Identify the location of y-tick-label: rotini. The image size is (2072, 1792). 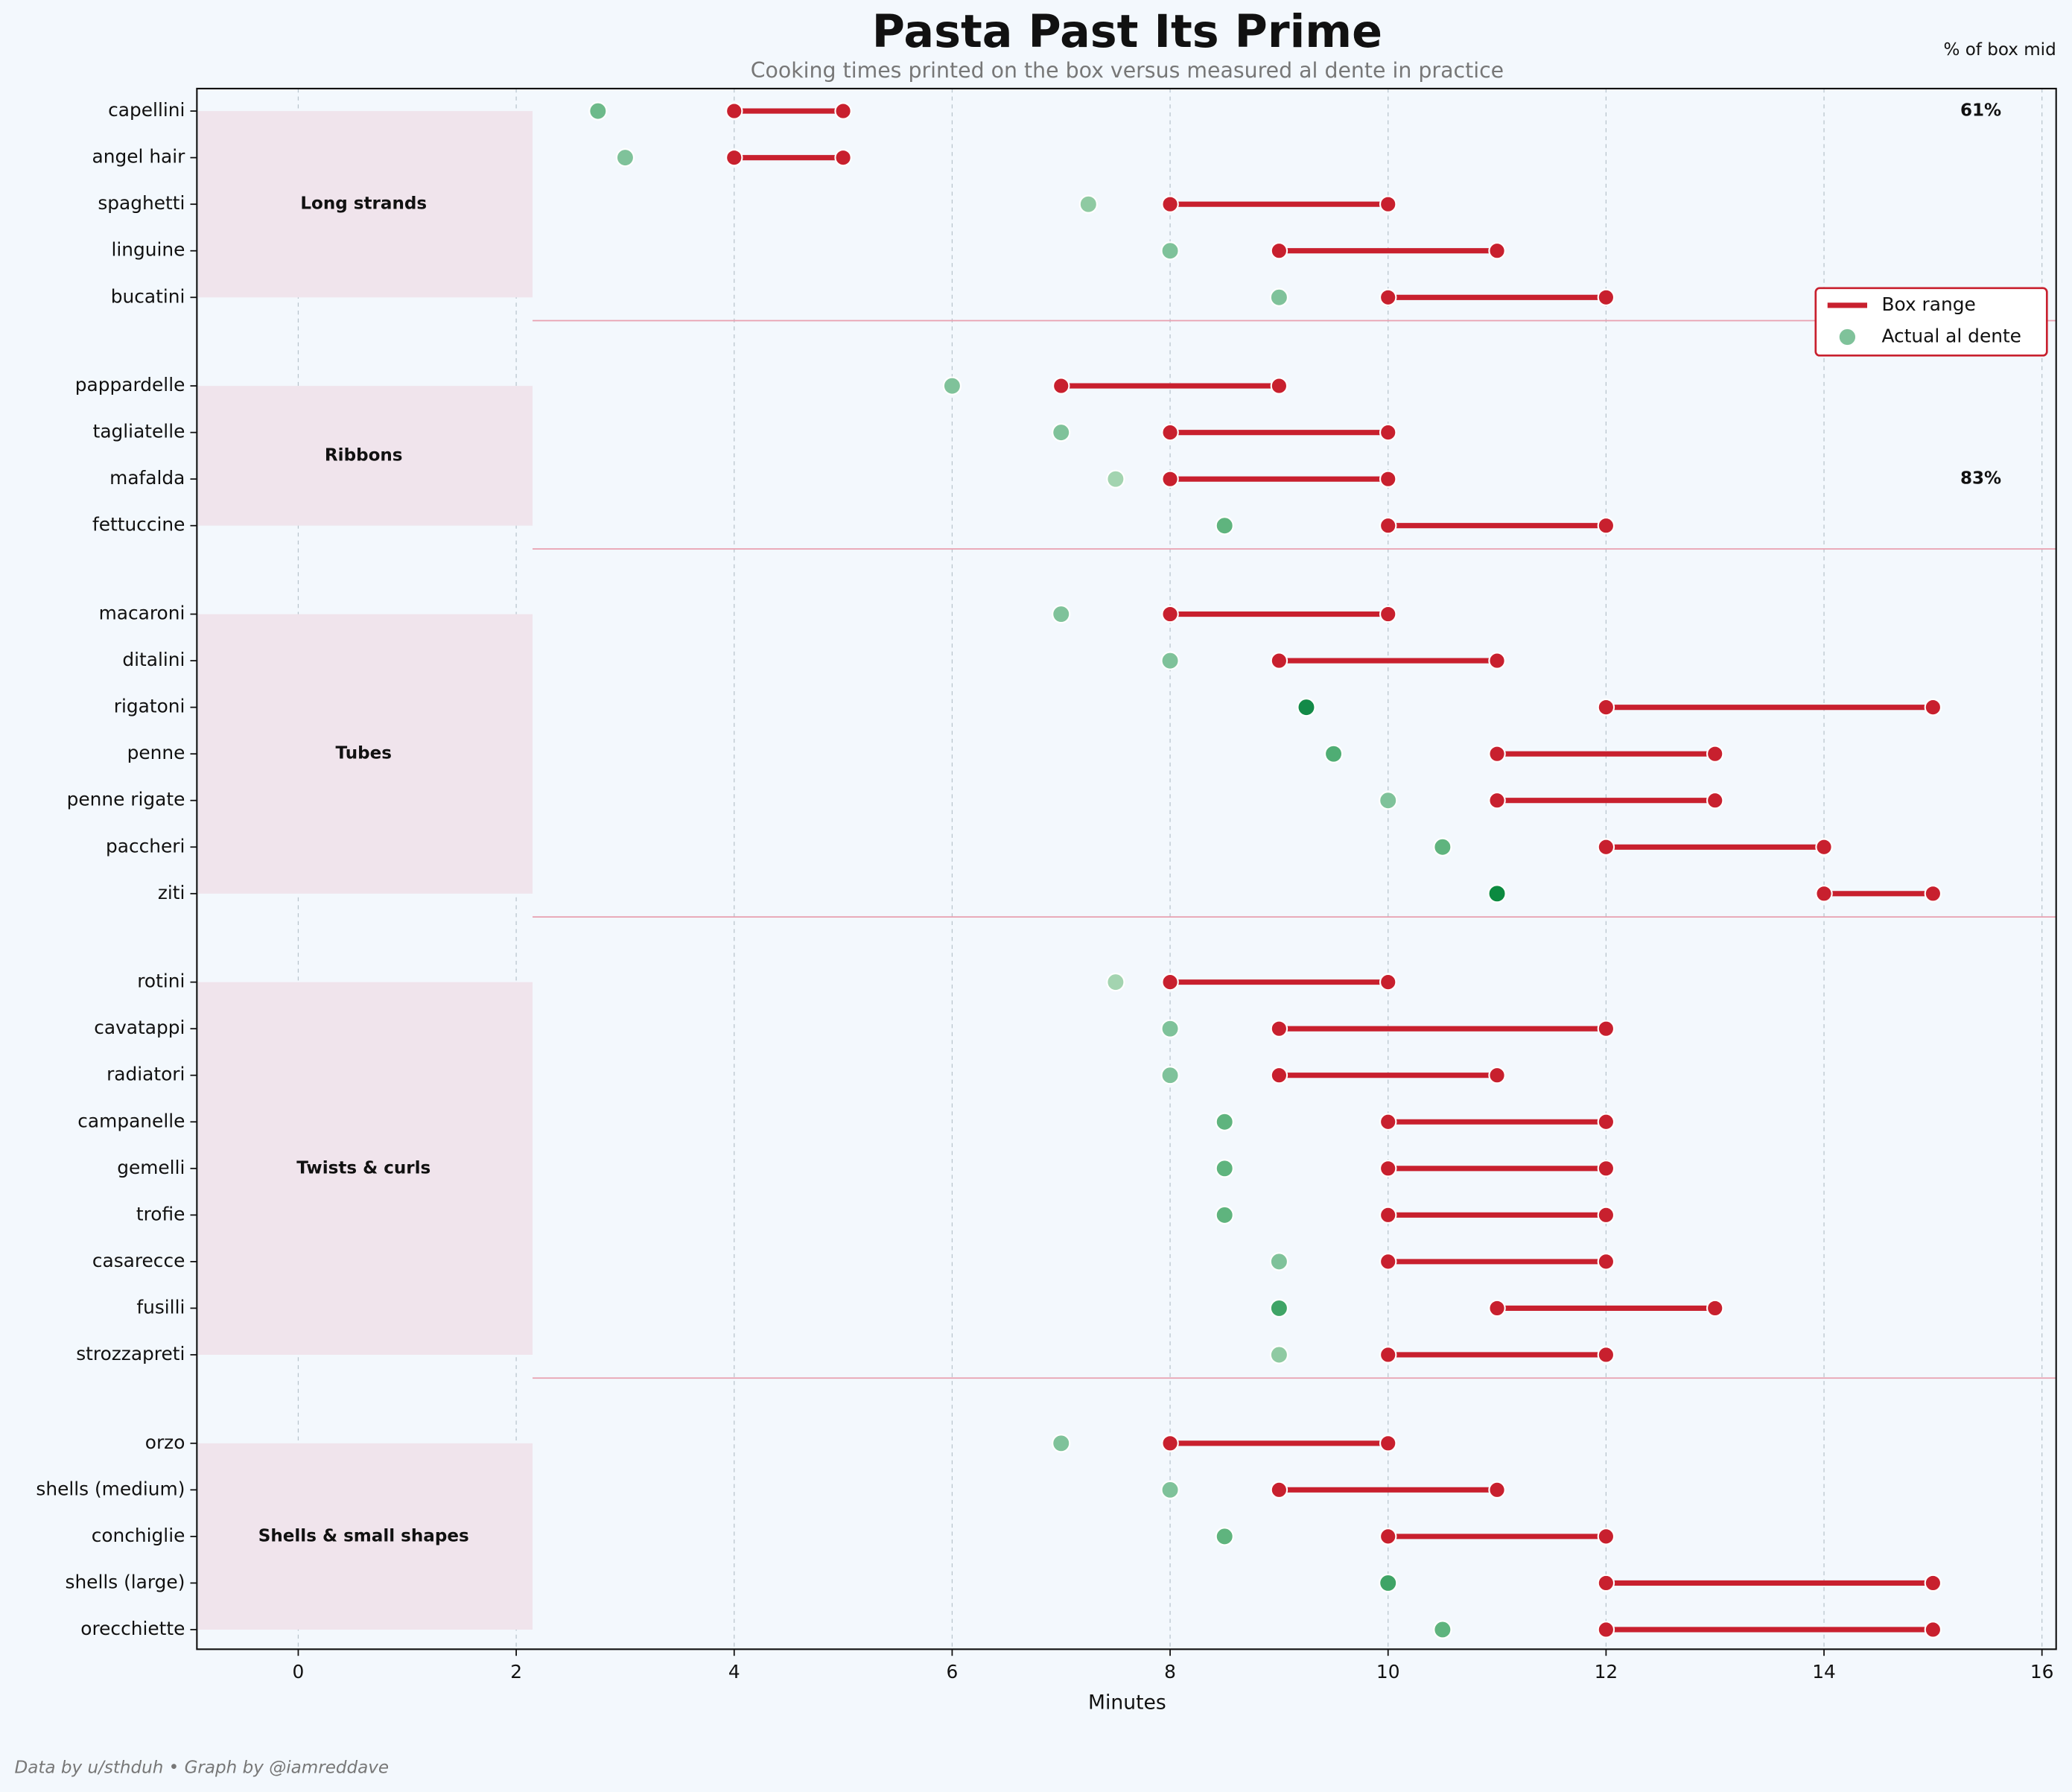
(161, 981).